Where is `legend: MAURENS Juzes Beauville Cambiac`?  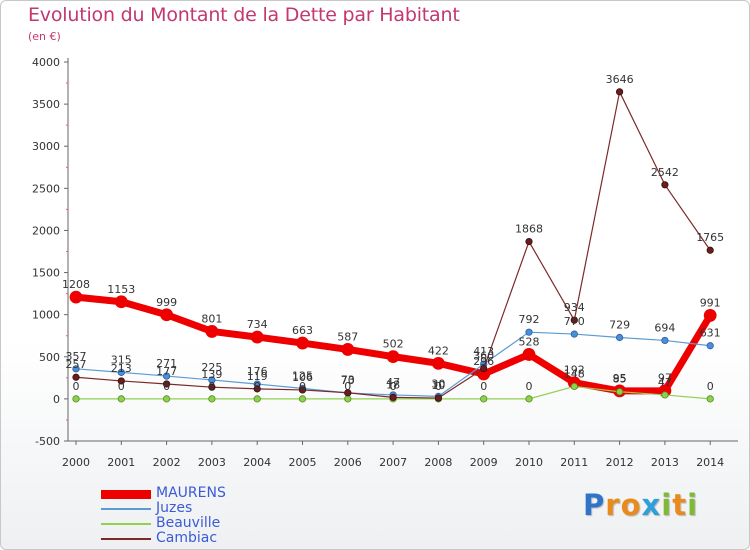 legend: MAURENS Juzes Beauville Cambiac is located at coordinates (211, 515).